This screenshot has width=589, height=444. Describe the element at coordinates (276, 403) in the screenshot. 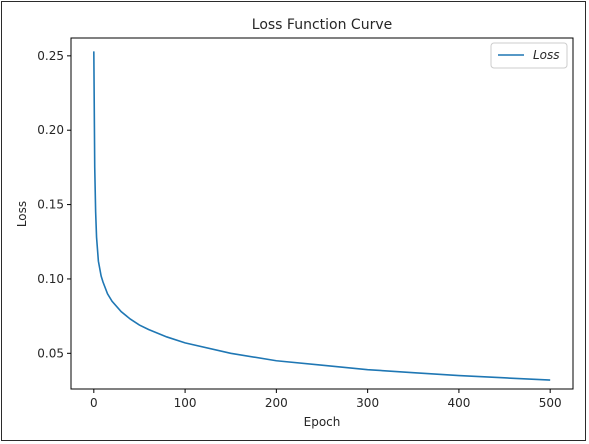

I see `x-tick-label: 200` at that location.